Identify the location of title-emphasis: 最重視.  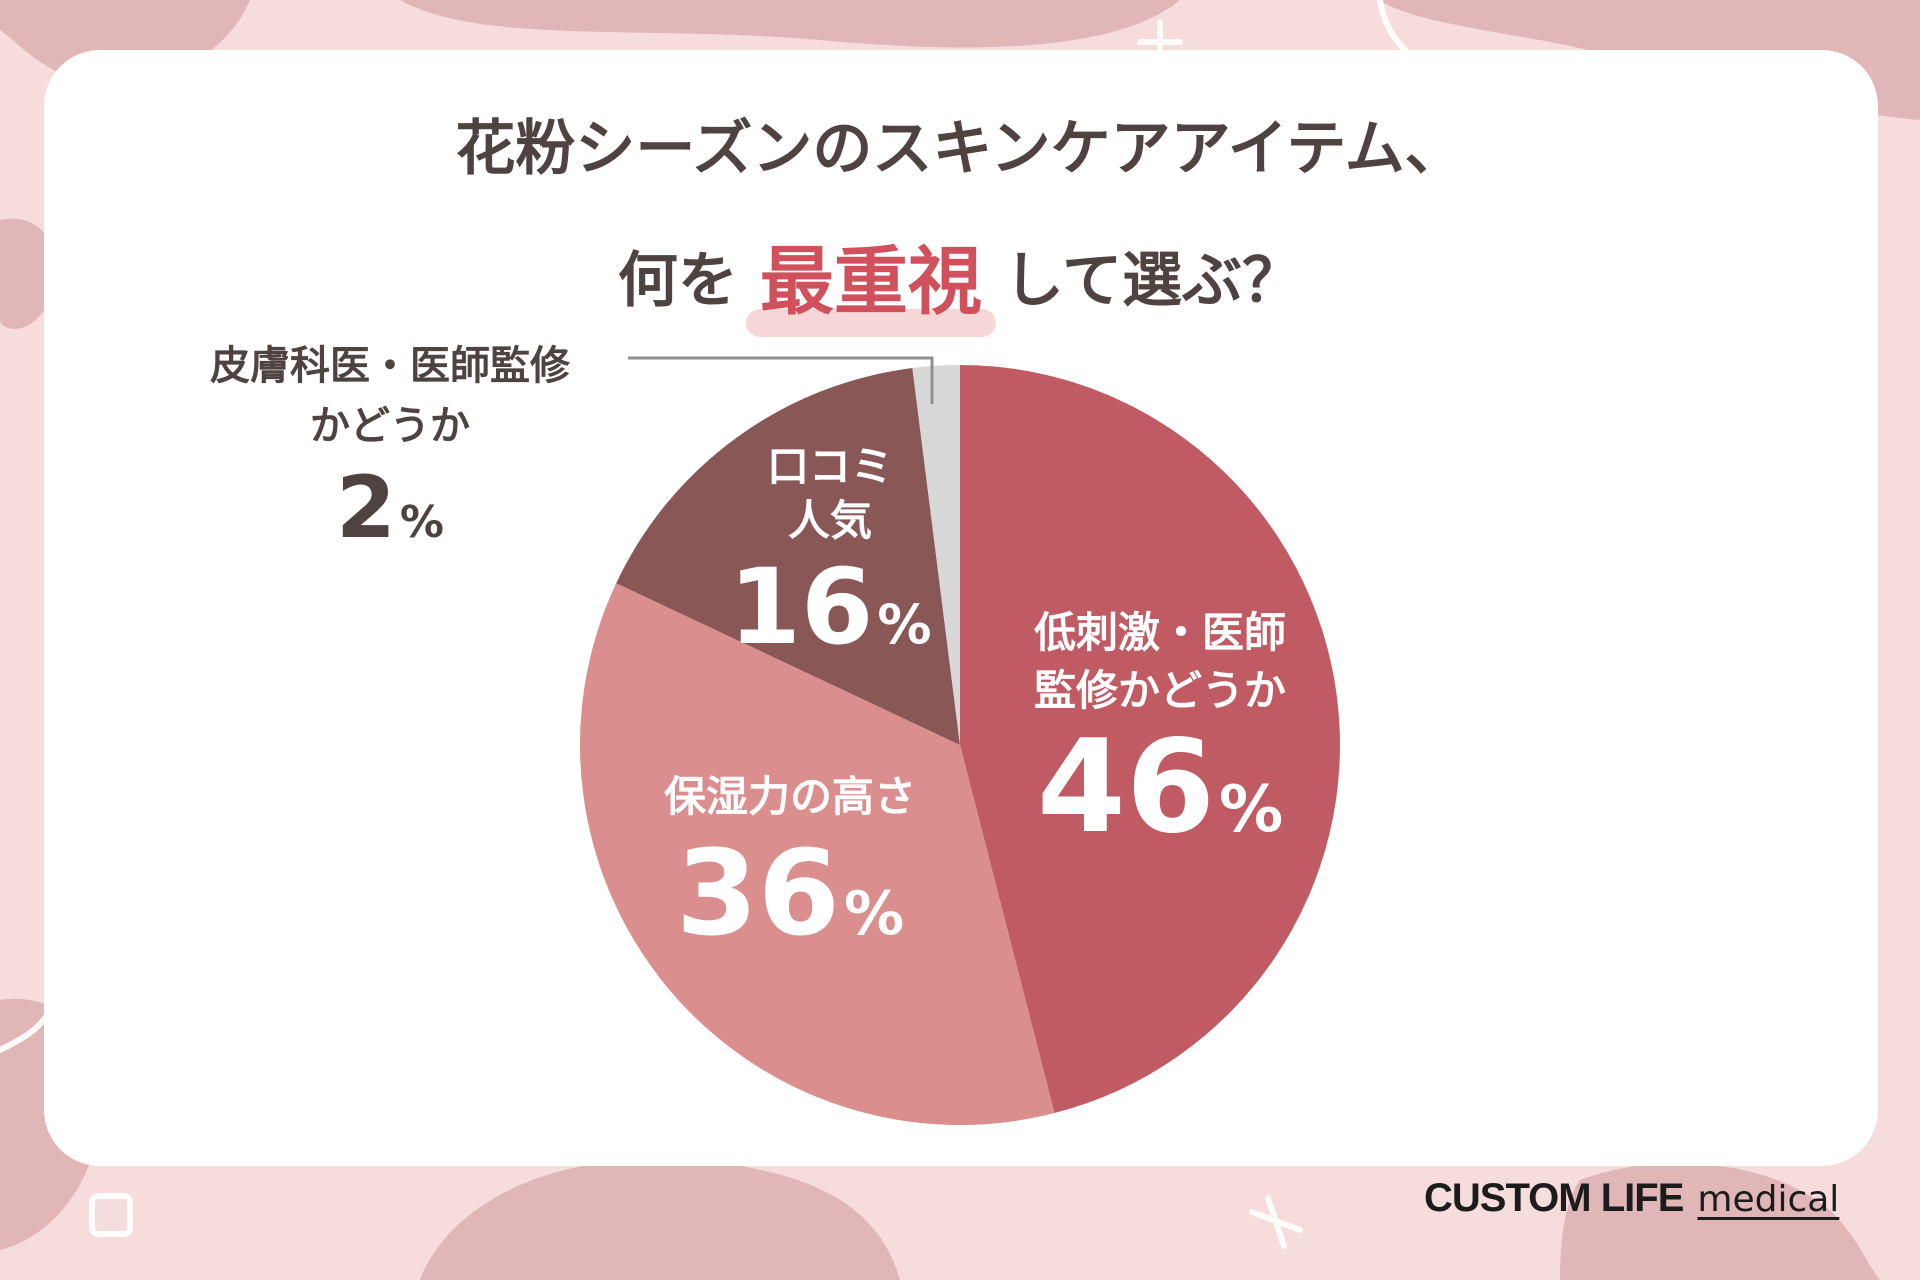
(870, 279).